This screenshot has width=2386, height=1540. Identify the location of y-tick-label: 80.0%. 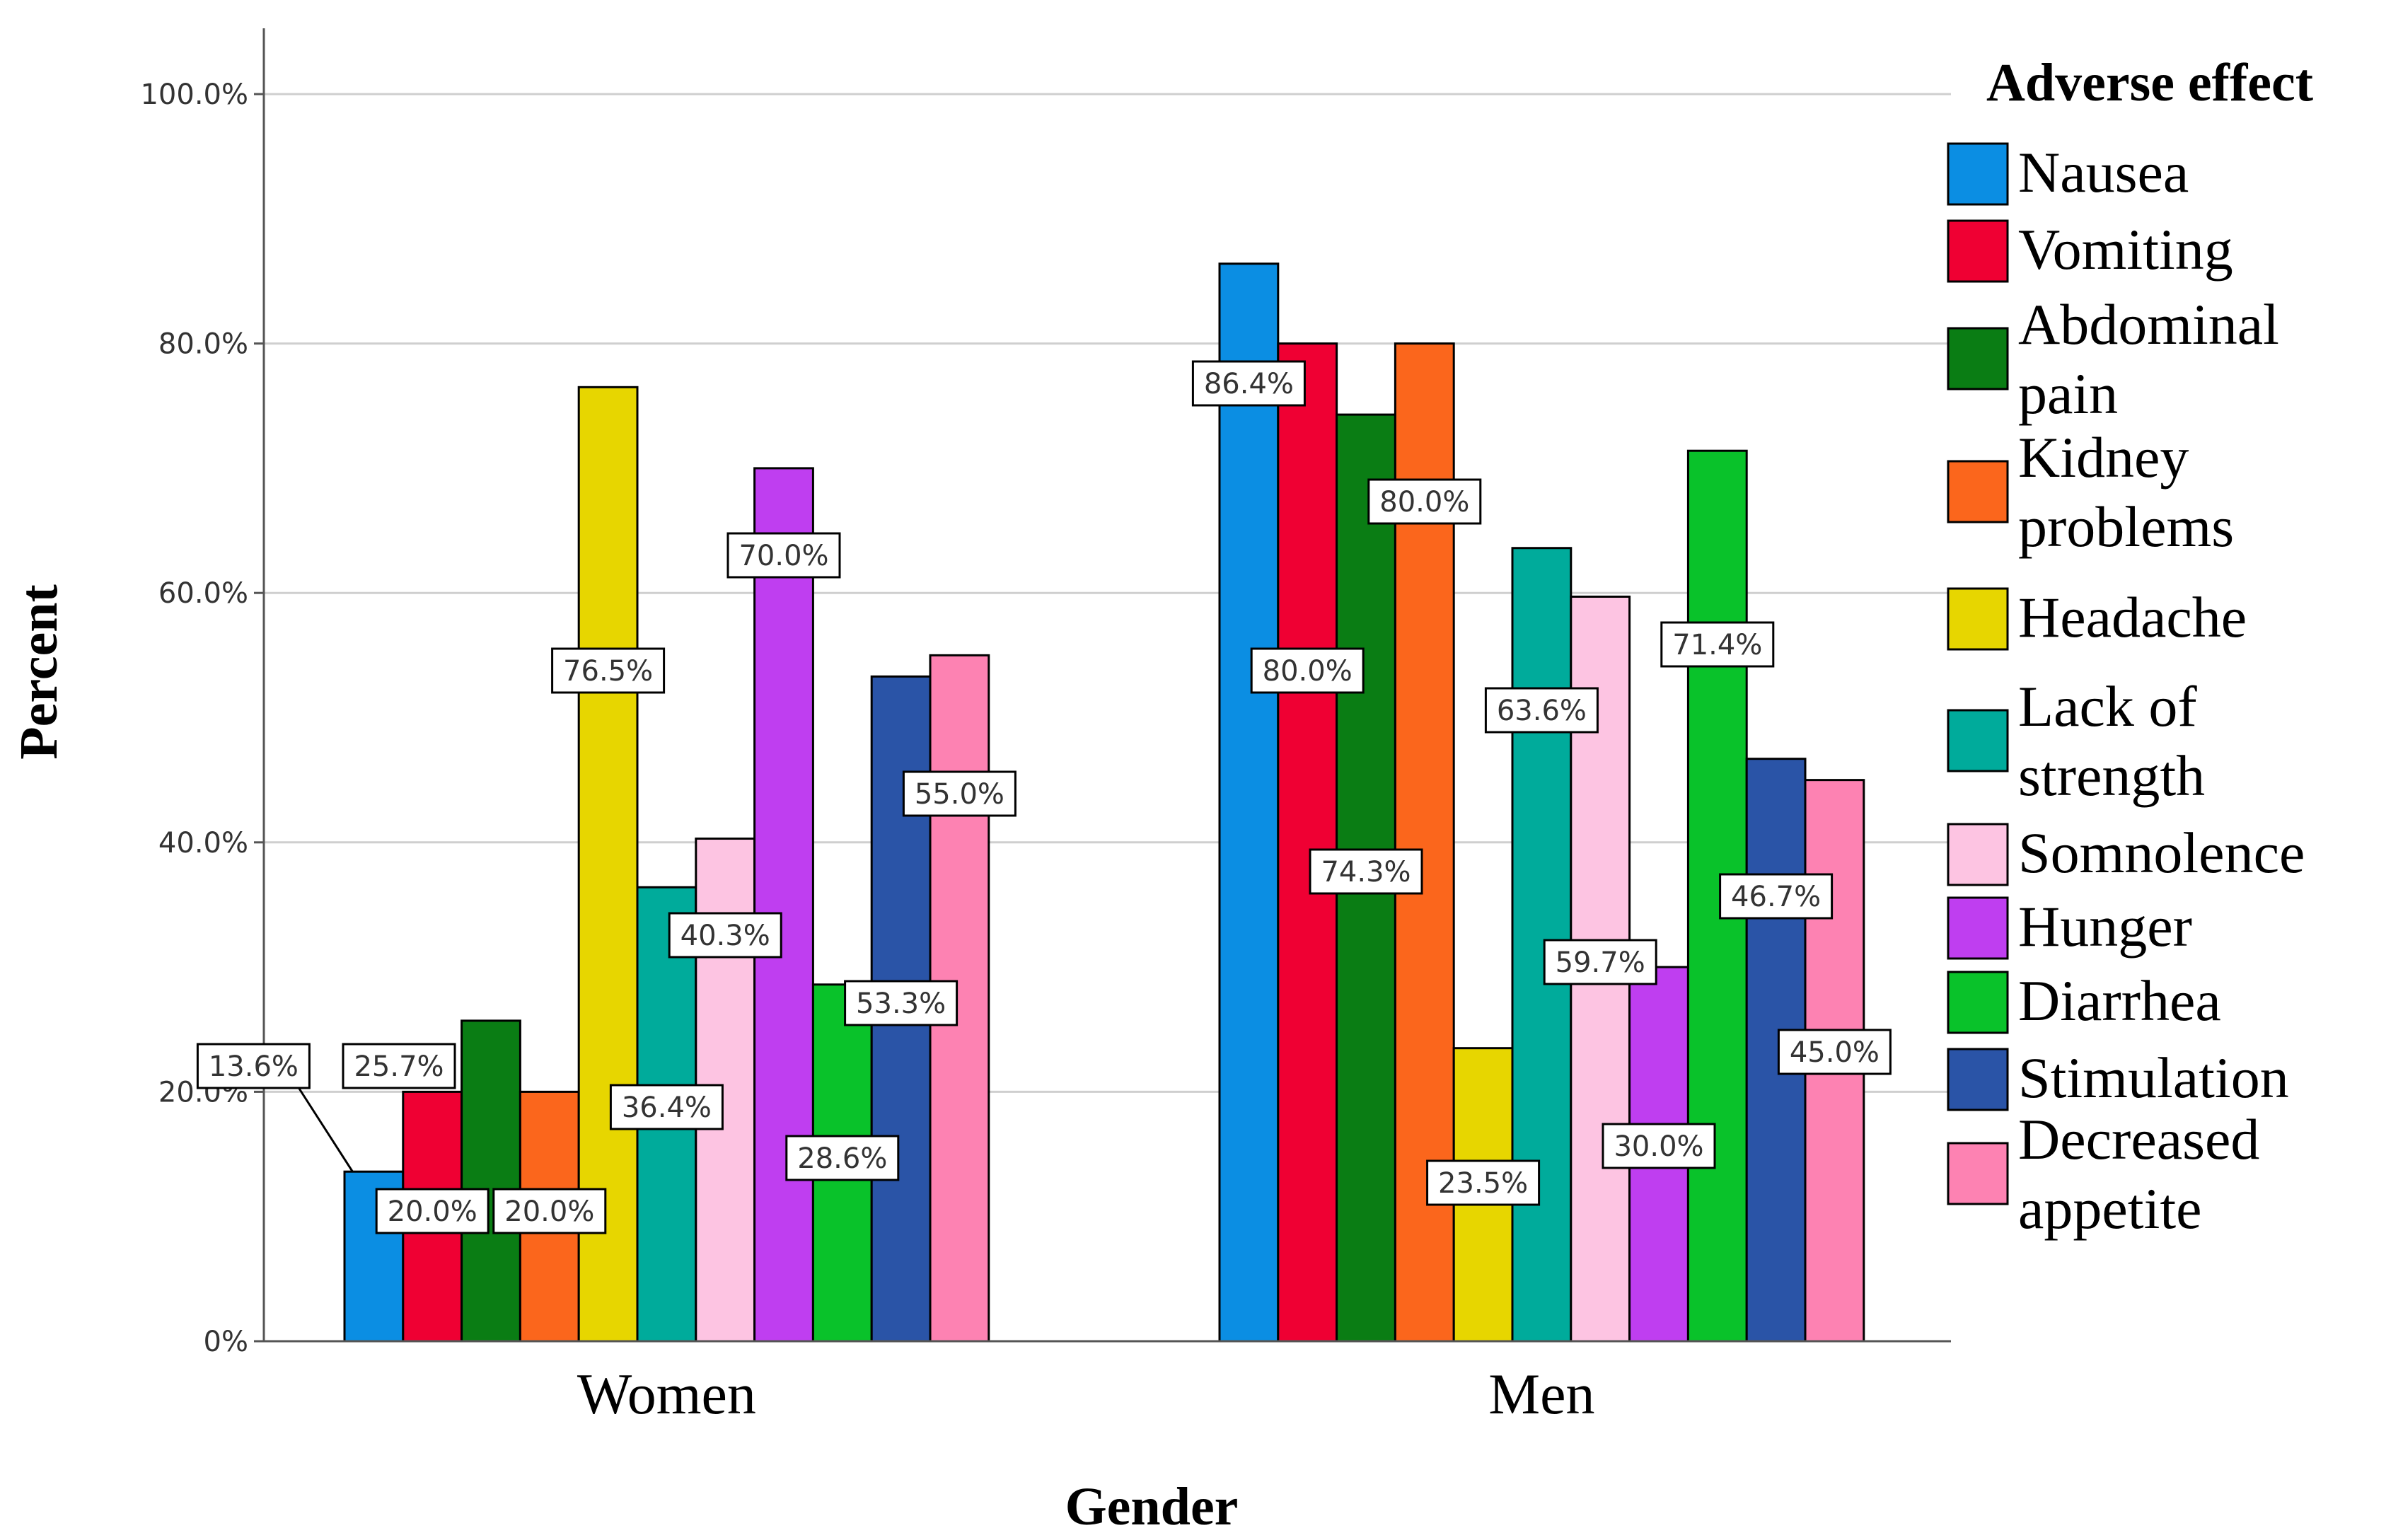
(203, 344).